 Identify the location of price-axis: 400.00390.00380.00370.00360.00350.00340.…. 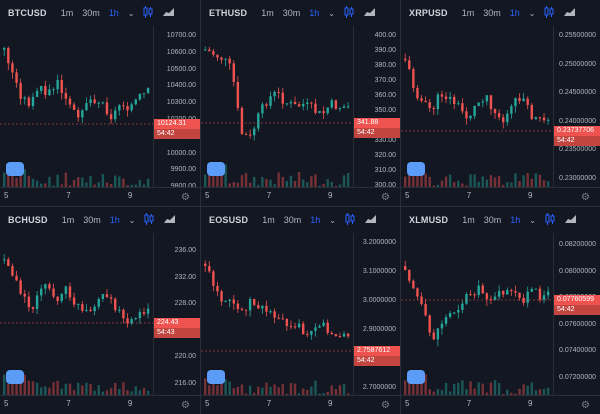
(376, 107).